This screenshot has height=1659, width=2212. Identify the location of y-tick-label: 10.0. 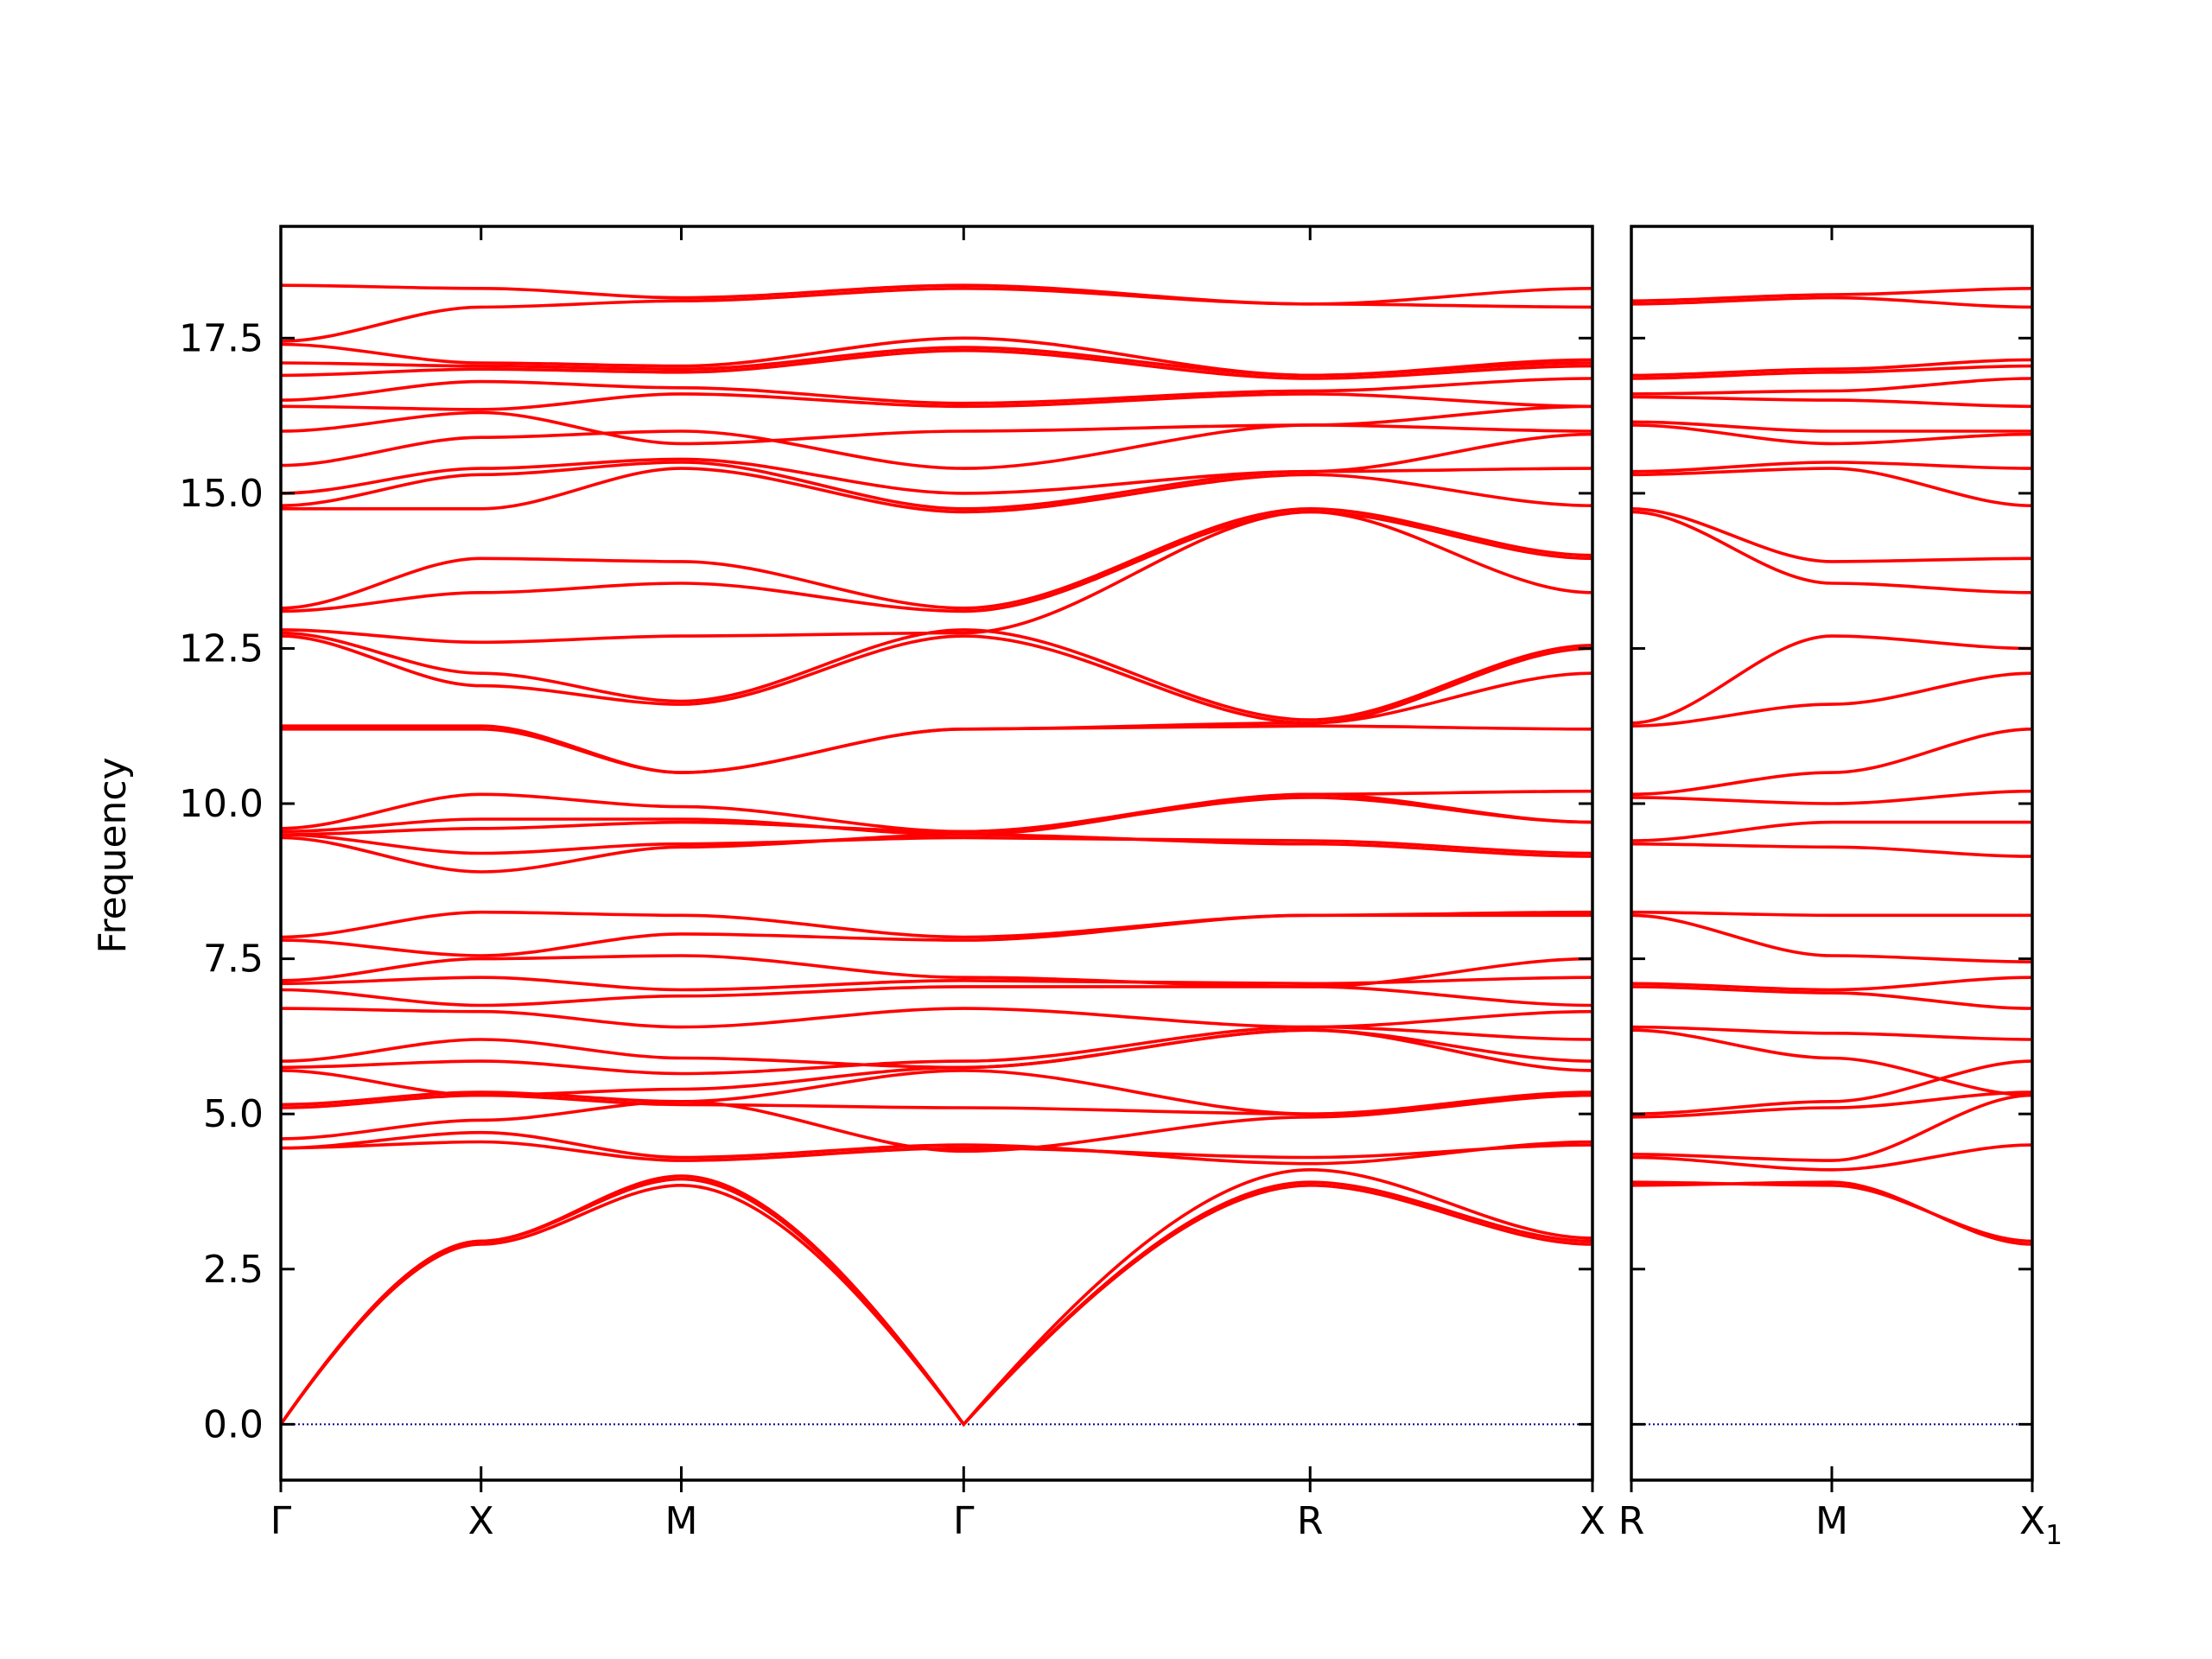
(221, 804).